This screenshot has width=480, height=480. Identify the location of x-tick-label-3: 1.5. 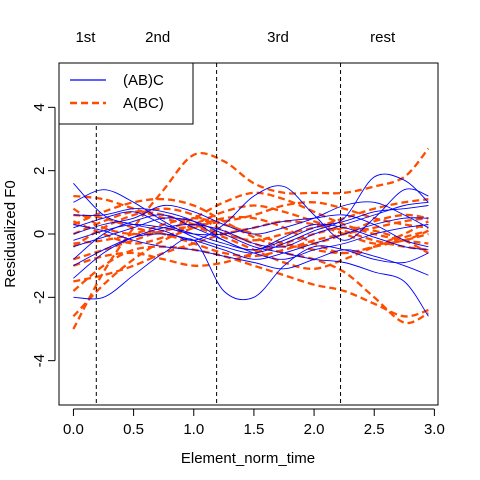
(253, 429).